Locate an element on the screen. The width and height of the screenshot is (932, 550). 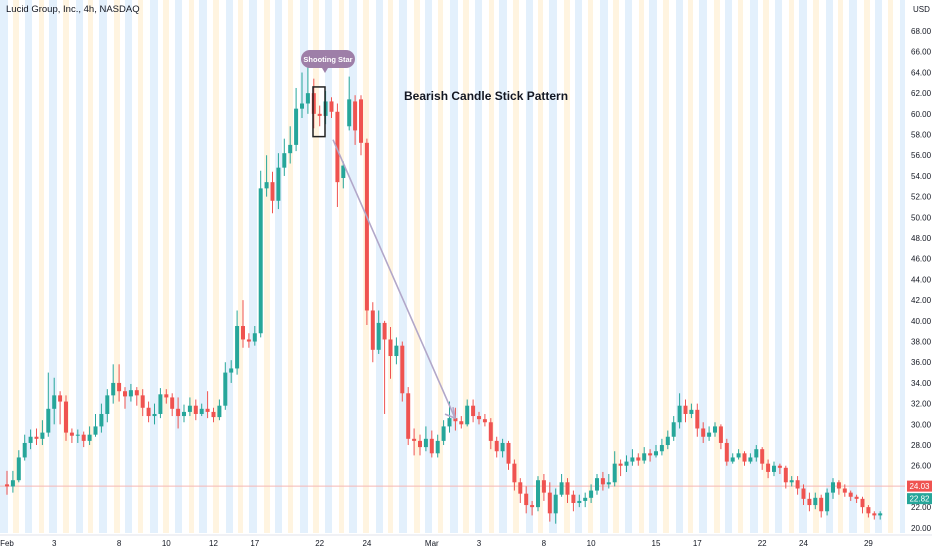
currency-label: USD is located at coordinates (921, 9).